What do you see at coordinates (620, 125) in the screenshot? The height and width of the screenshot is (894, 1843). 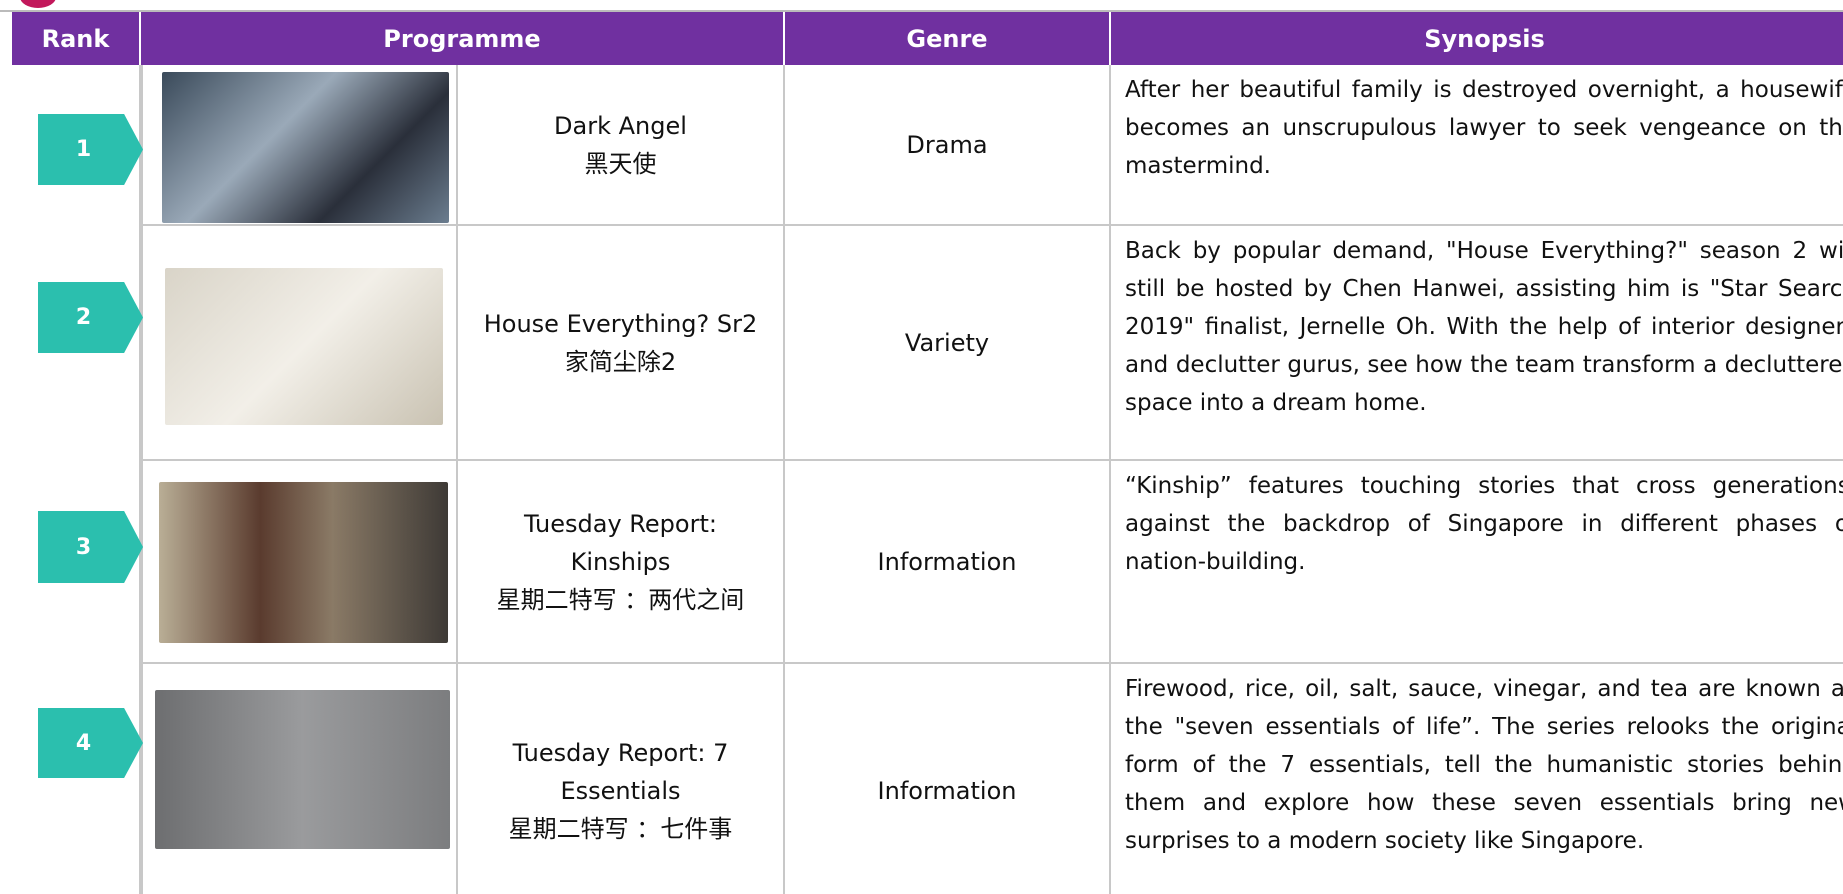 I see `title-en: Dark Angel` at bounding box center [620, 125].